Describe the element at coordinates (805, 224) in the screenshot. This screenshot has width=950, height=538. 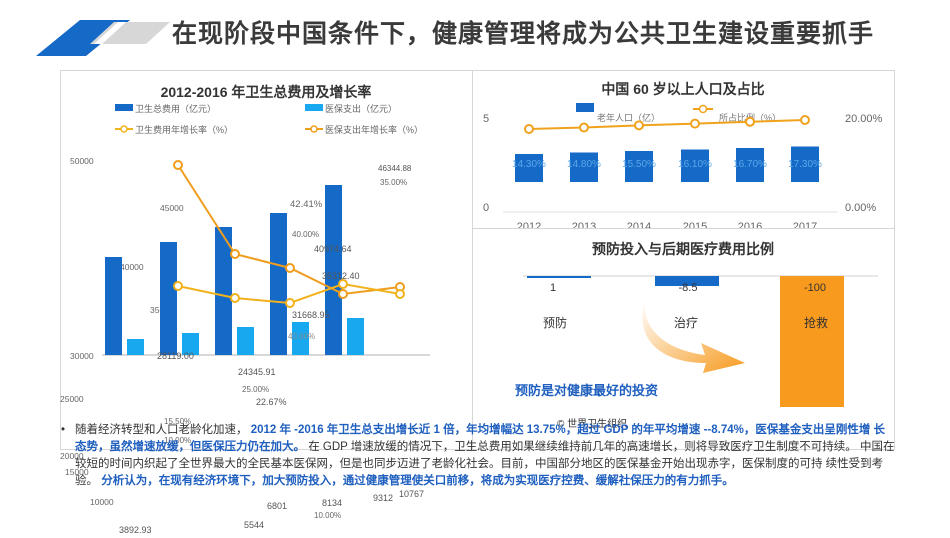
I see `x-tick-label: 2017` at that location.